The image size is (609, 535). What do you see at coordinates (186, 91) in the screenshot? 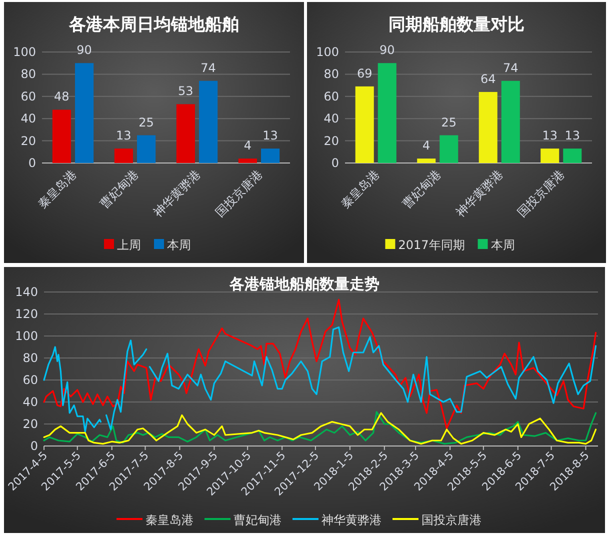
I see `data-label: 53` at bounding box center [186, 91].